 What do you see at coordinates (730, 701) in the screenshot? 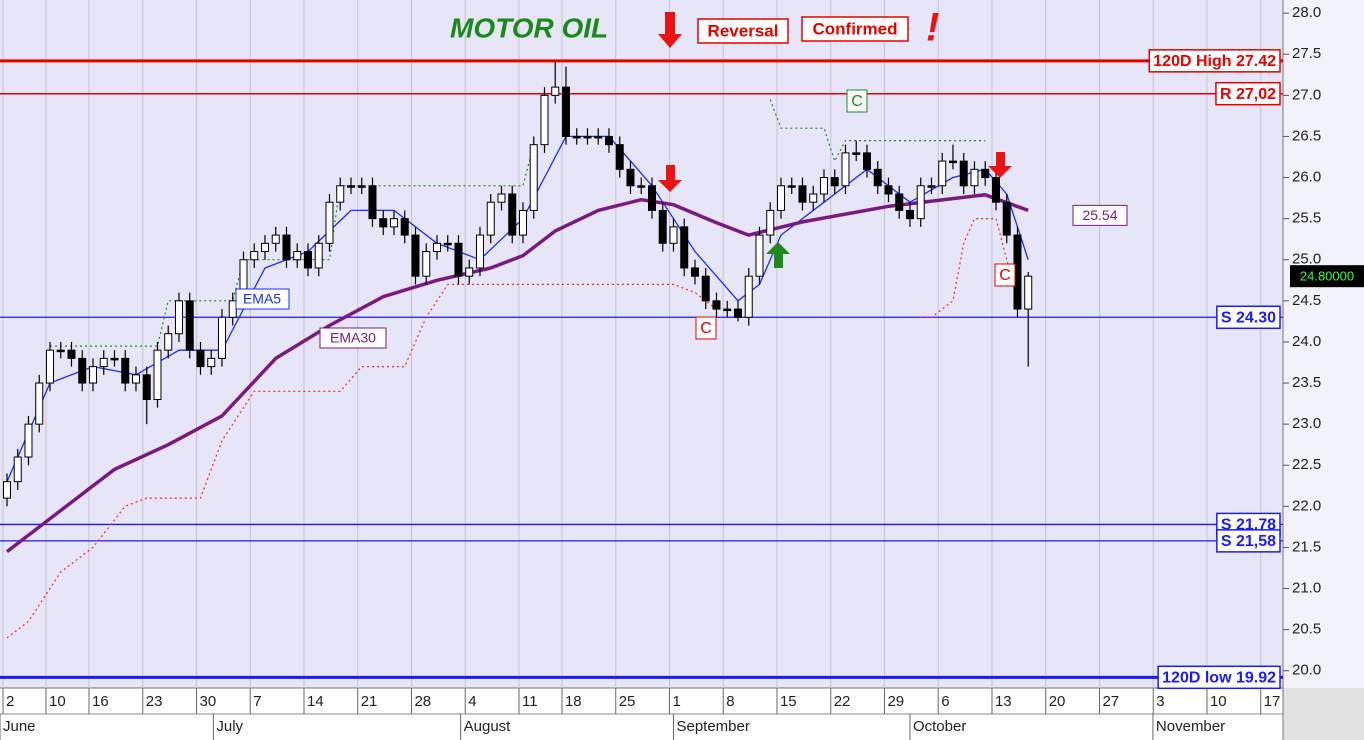
I see `x-tick-label: 8` at bounding box center [730, 701].